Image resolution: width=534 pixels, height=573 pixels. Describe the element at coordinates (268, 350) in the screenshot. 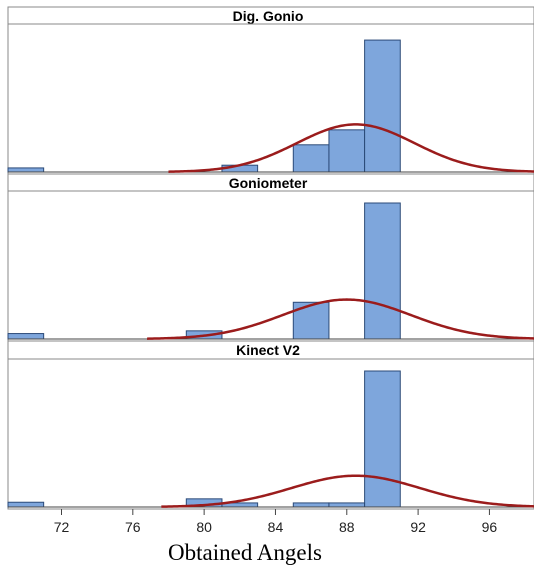

I see `panel-title: Kinect V2` at that location.